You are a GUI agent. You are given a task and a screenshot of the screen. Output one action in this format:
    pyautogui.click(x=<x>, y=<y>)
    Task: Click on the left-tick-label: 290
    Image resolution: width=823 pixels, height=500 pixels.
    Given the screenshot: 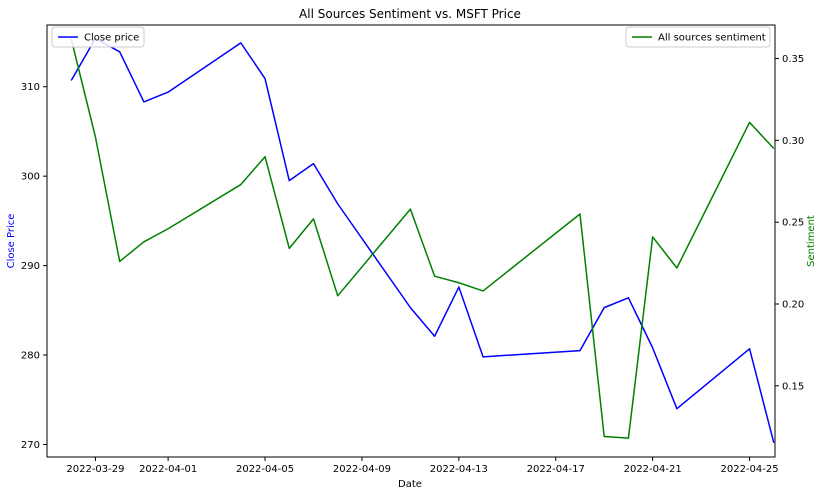 What is the action you would take?
    pyautogui.click(x=30, y=266)
    